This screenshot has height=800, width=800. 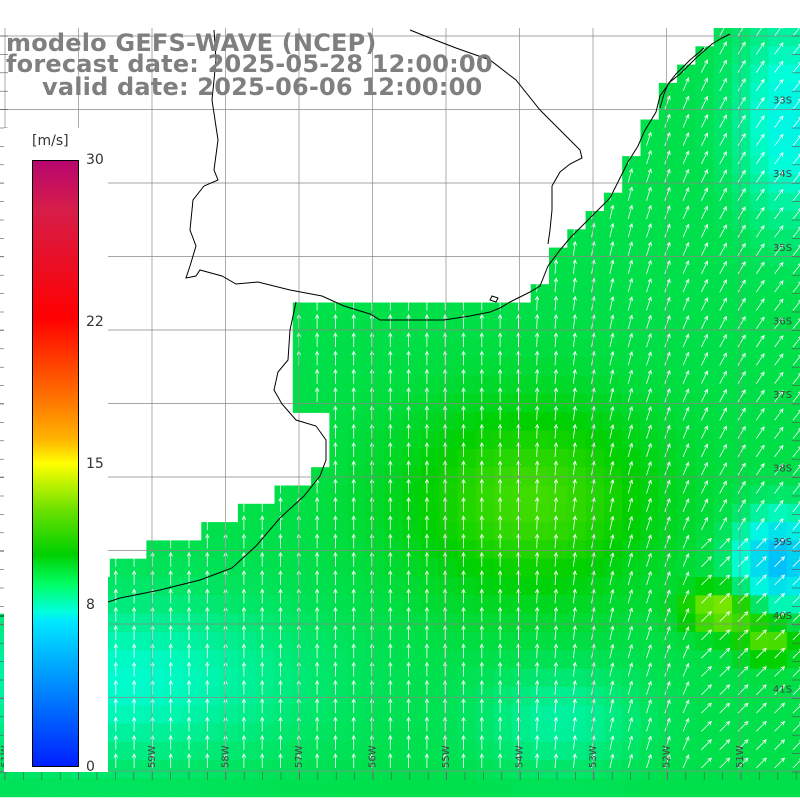 What do you see at coordinates (90, 605) in the screenshot?
I see `colorbar-tick-label: 8` at bounding box center [90, 605].